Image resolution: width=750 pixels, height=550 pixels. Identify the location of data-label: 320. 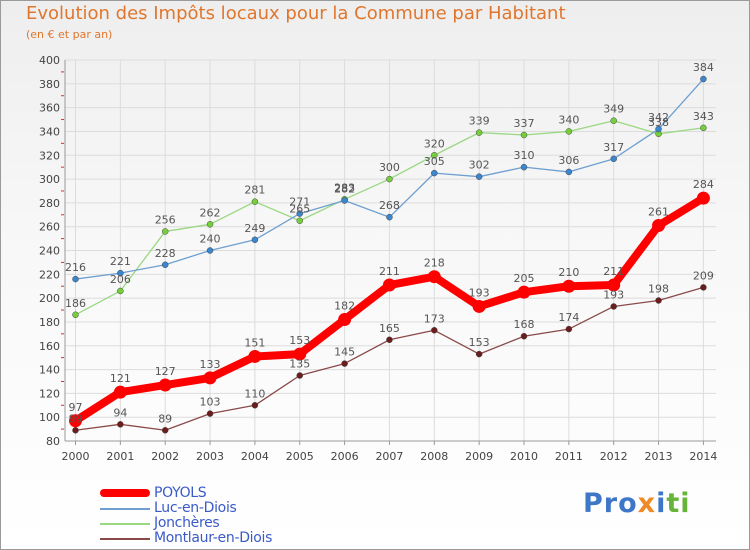
(434, 143).